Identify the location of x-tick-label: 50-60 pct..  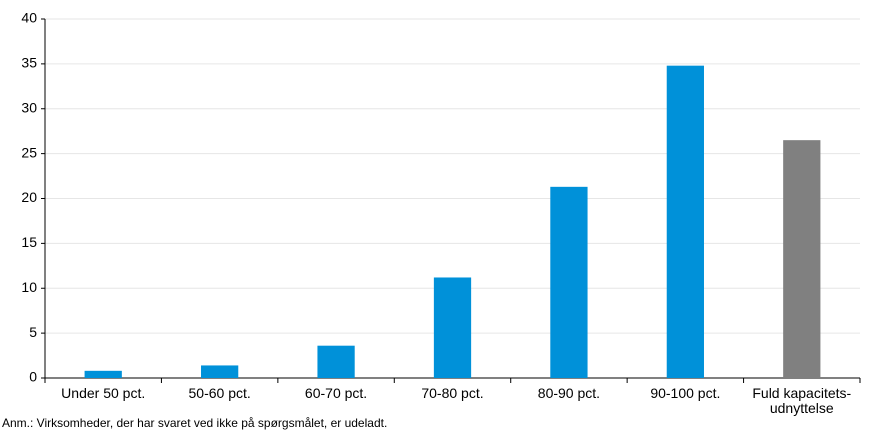
(219, 393).